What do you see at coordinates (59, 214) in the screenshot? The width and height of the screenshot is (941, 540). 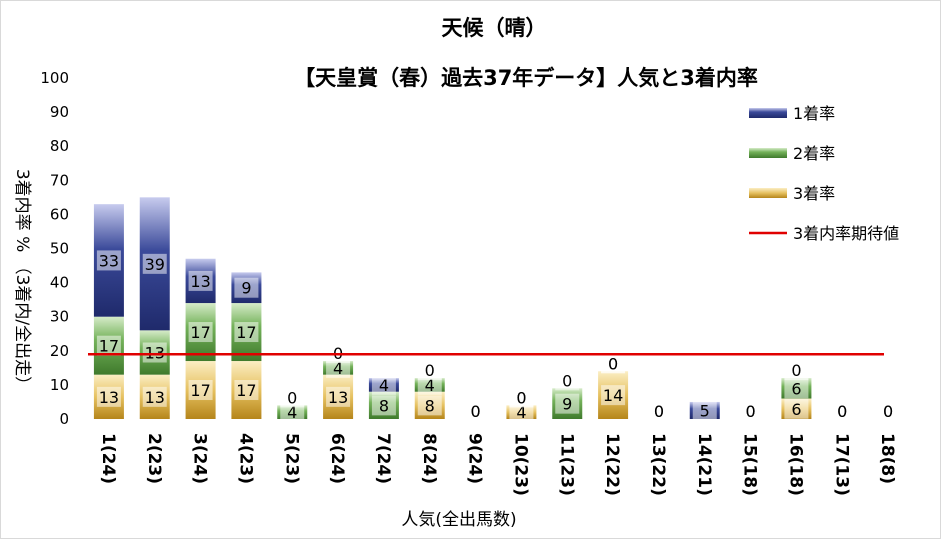 I see `y-tick-label: 60` at bounding box center [59, 214].